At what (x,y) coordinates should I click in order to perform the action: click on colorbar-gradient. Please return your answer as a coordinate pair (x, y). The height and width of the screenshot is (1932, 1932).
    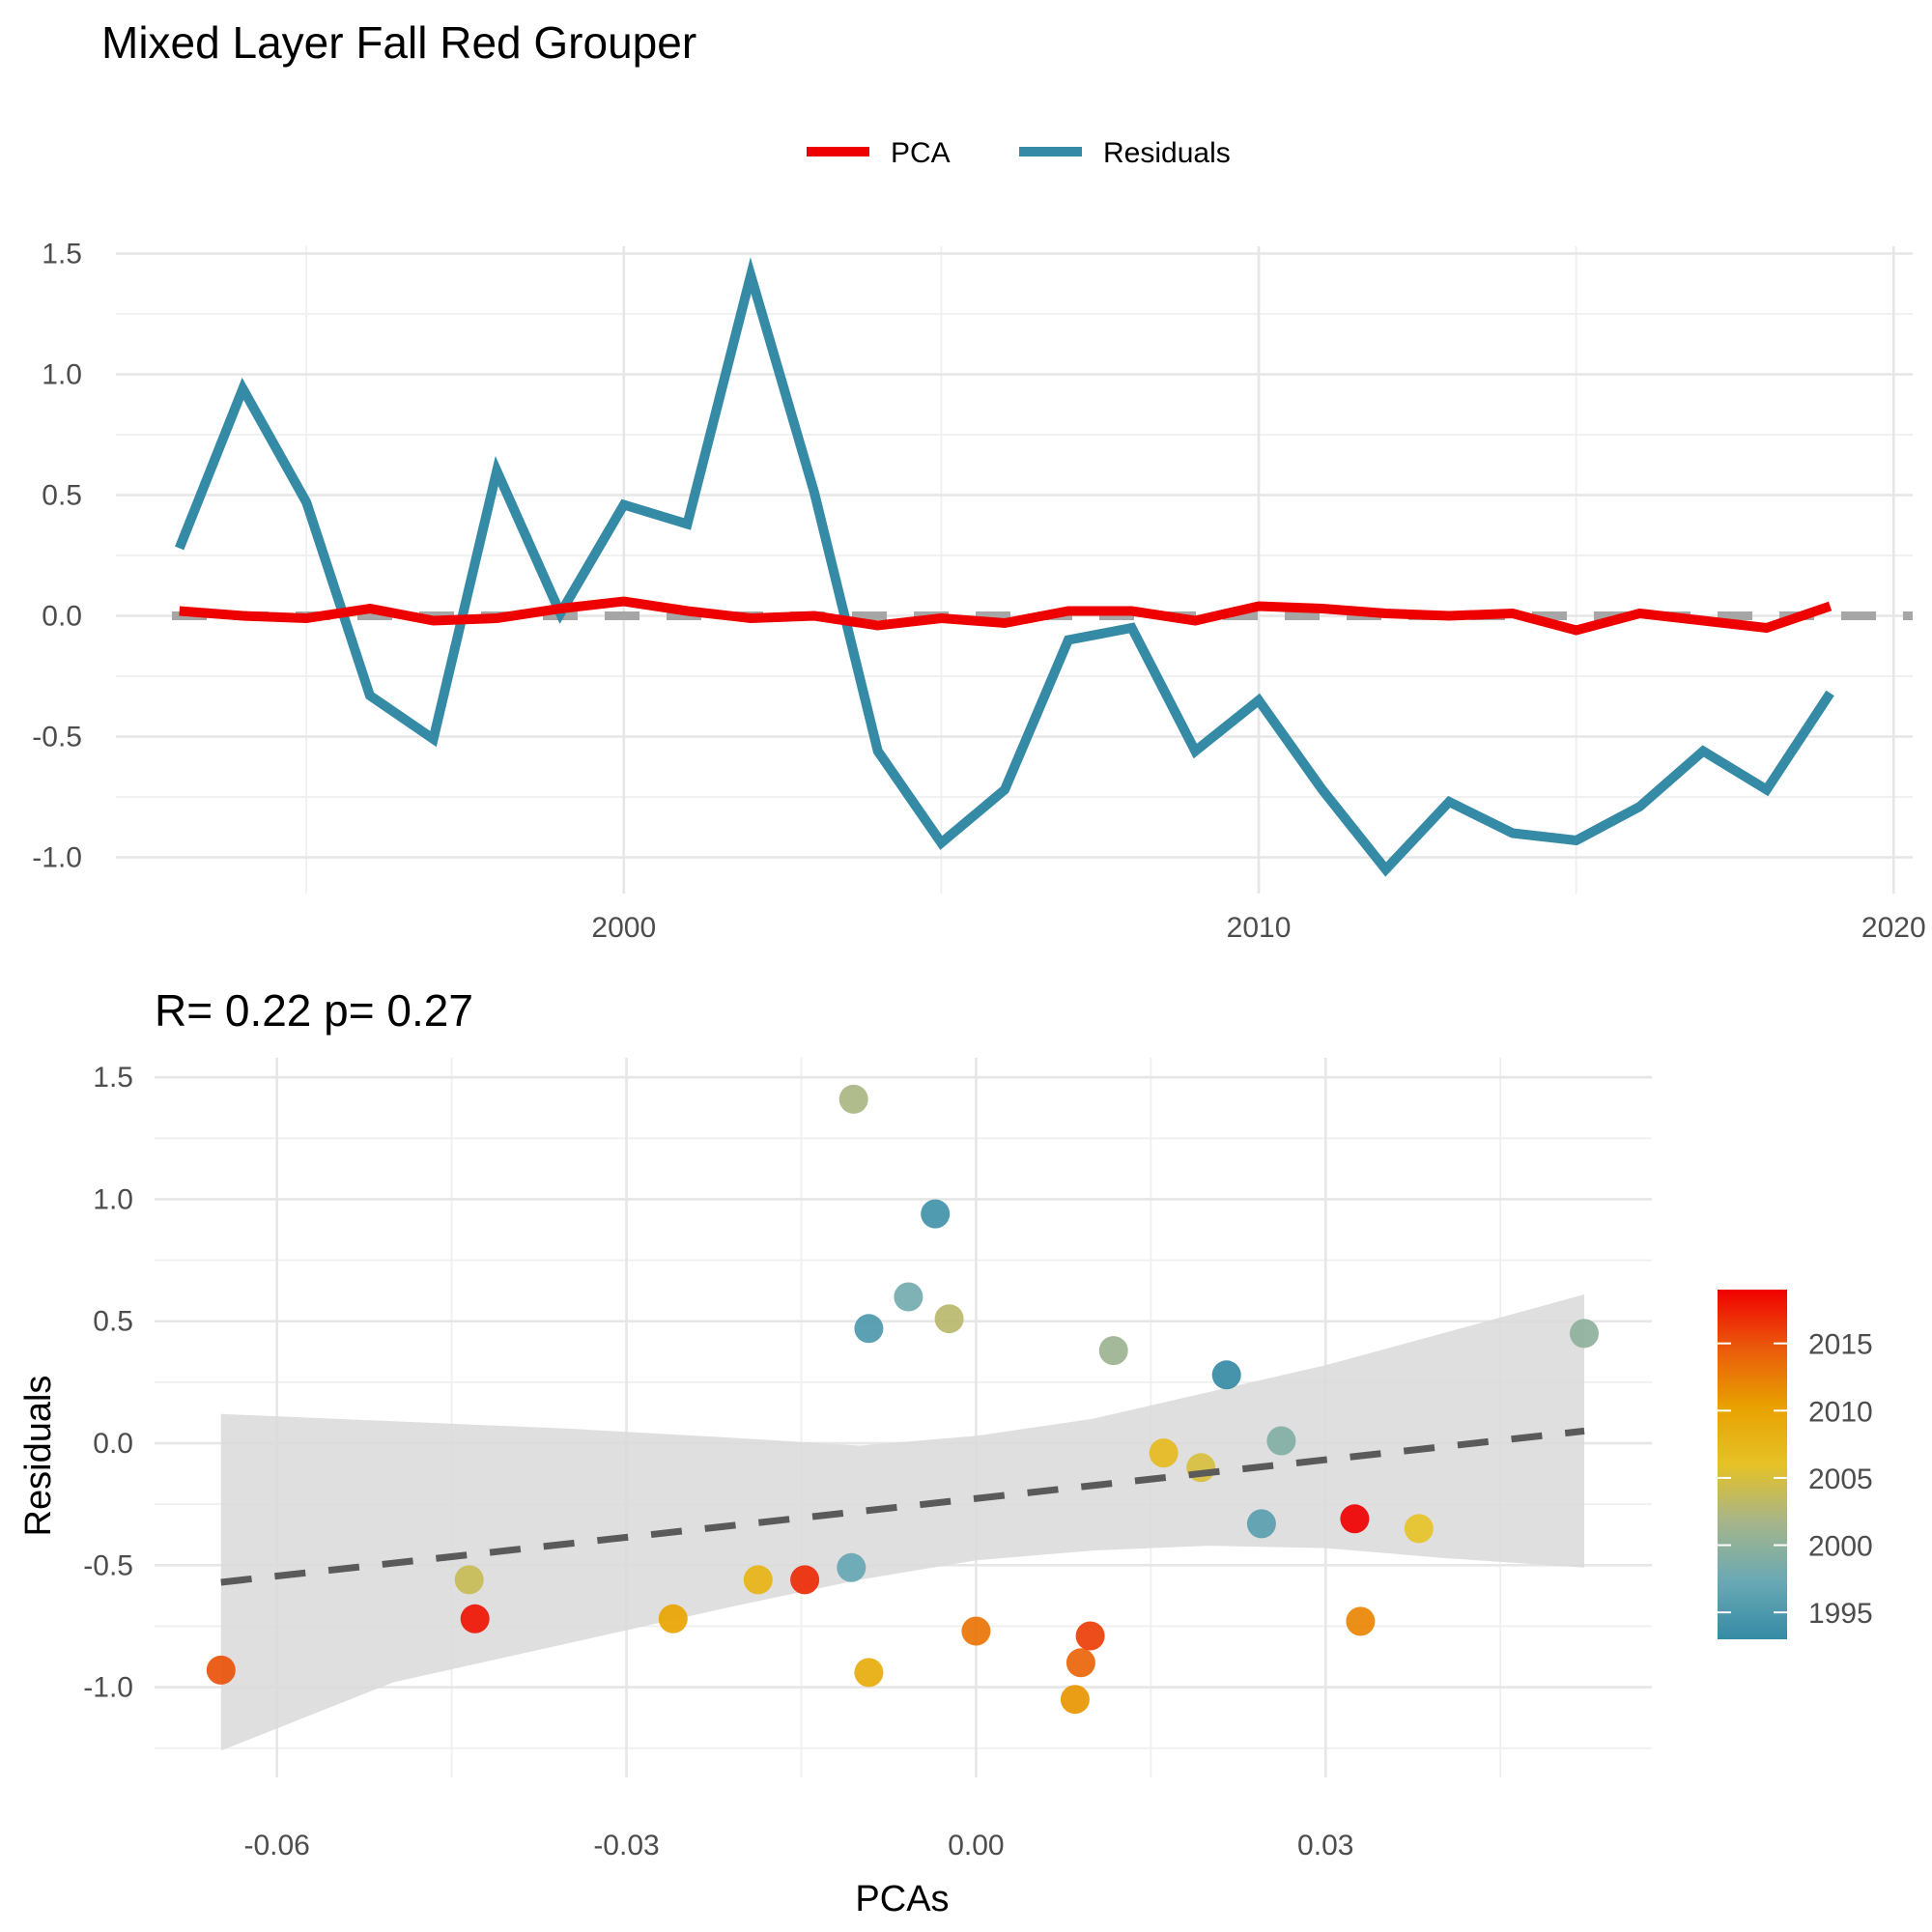
    Looking at the image, I should click on (1752, 1464).